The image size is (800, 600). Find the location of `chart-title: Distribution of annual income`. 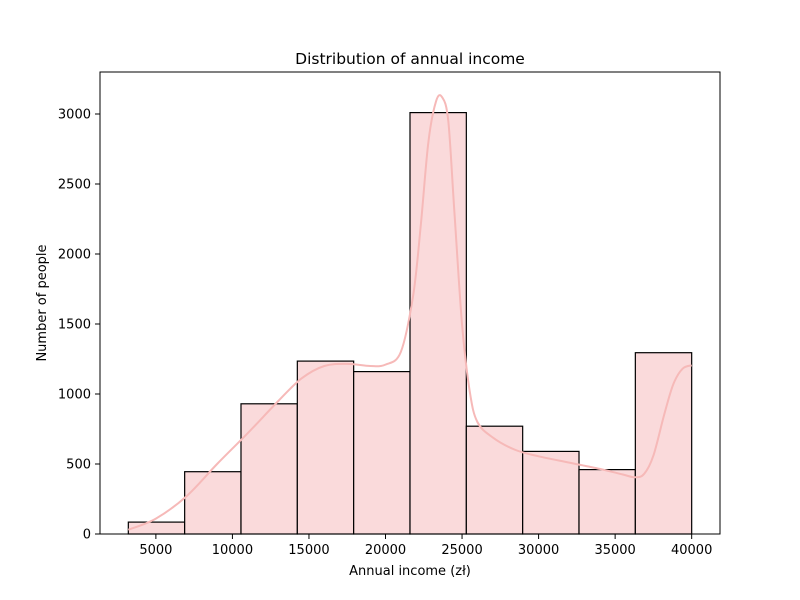

chart-title: Distribution of annual income is located at coordinates (410, 59).